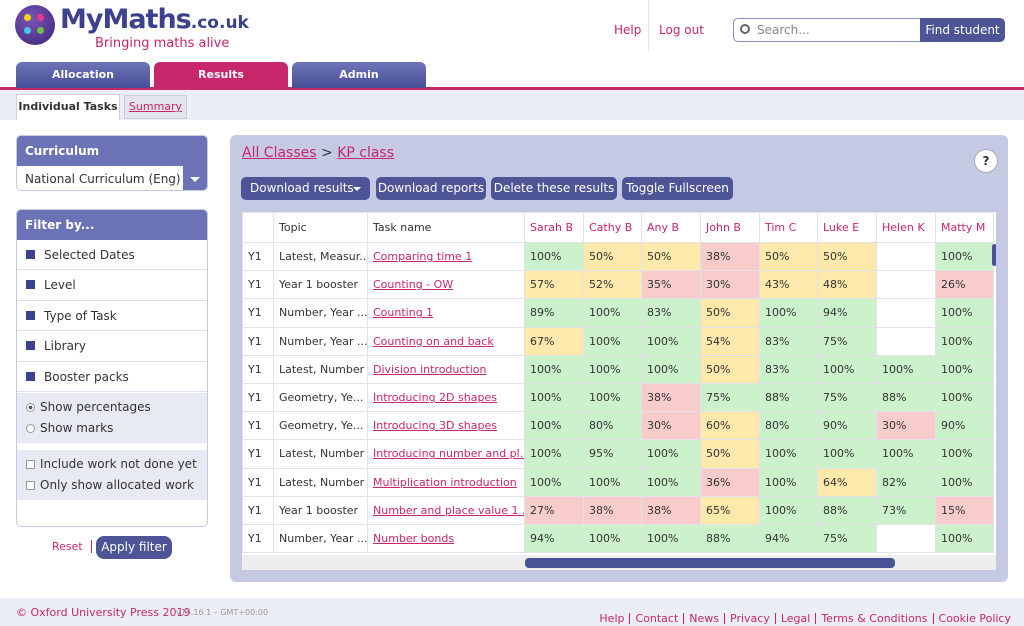 The image size is (1024, 626). What do you see at coordinates (112, 316) in the screenshot?
I see `filter-item: Type of Task` at bounding box center [112, 316].